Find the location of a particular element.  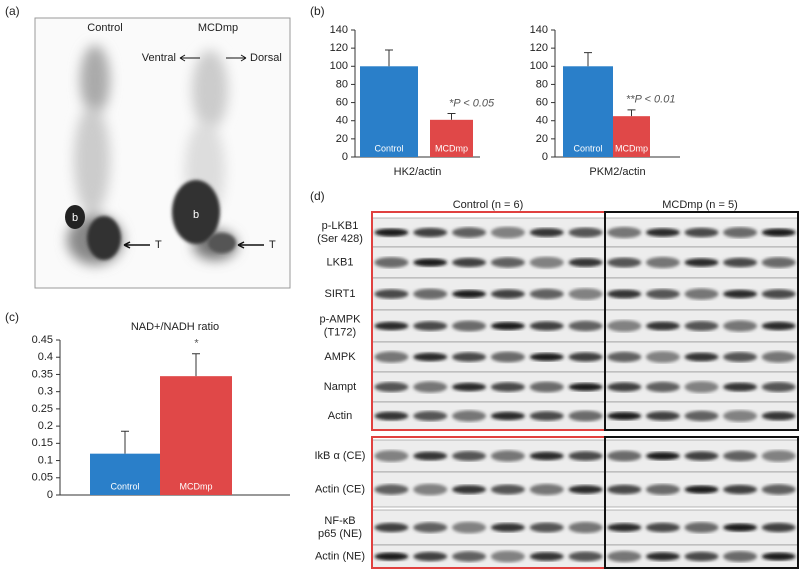

y-tick-label: 60 is located at coordinates (342, 102).